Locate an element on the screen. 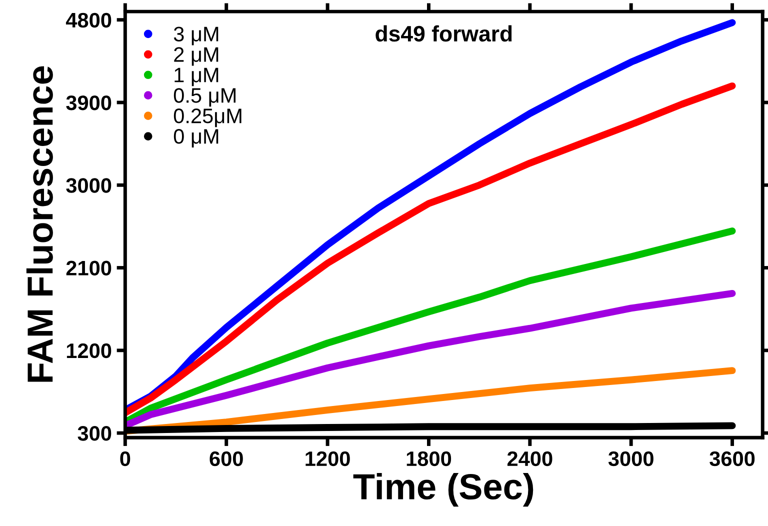 Image resolution: width=768 pixels, height=526 pixels. legend-label: 1 μM is located at coordinates (196, 77).